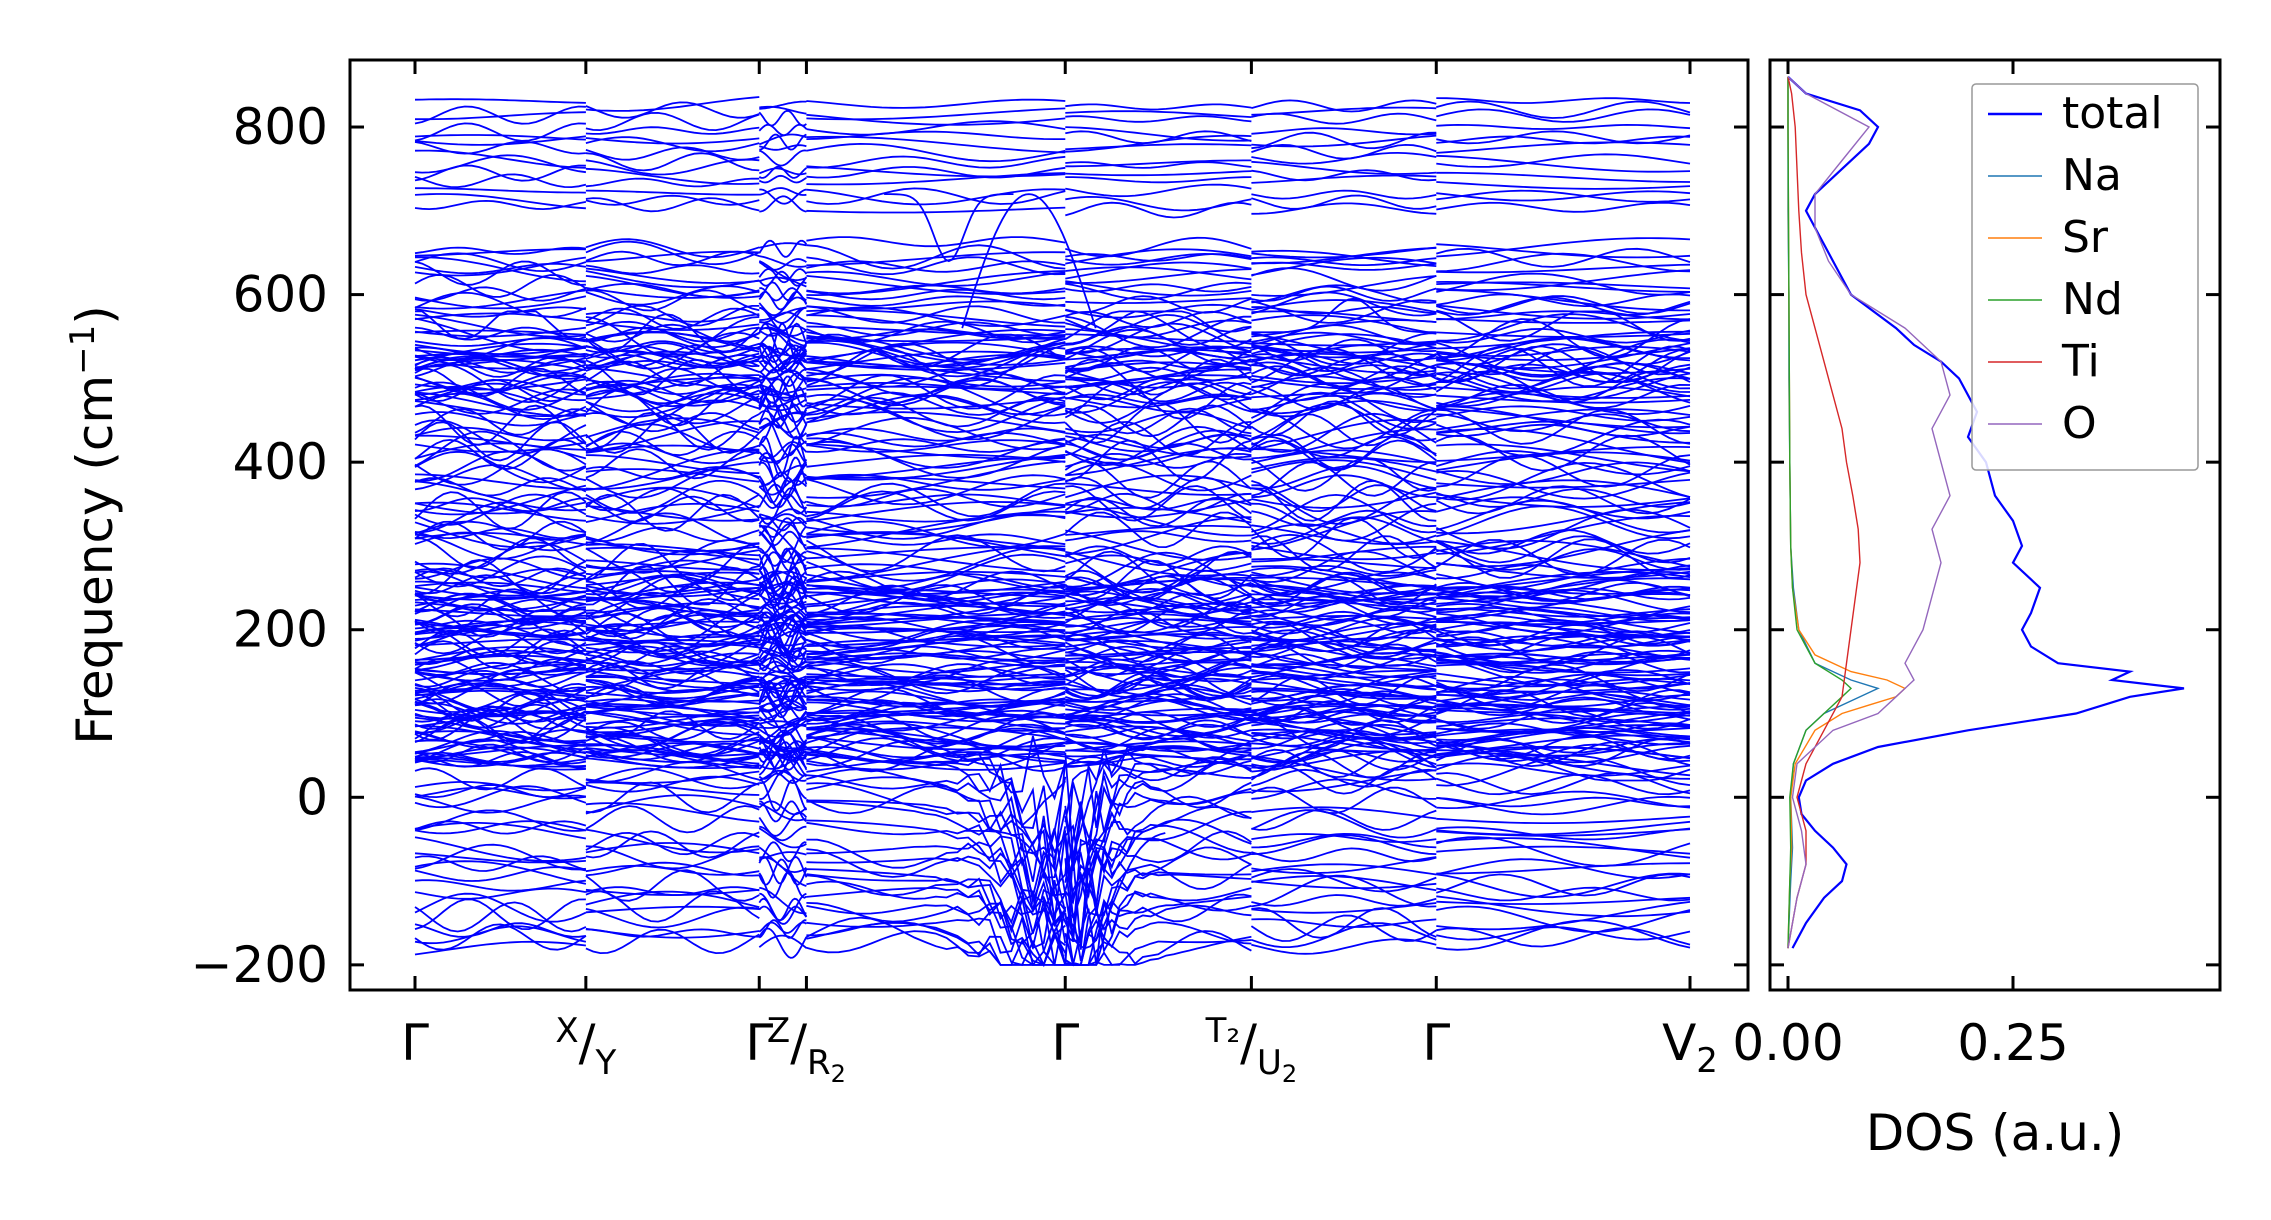 The width and height of the screenshot is (2271, 1220). I want to click on legend-box, so click(2085, 277).